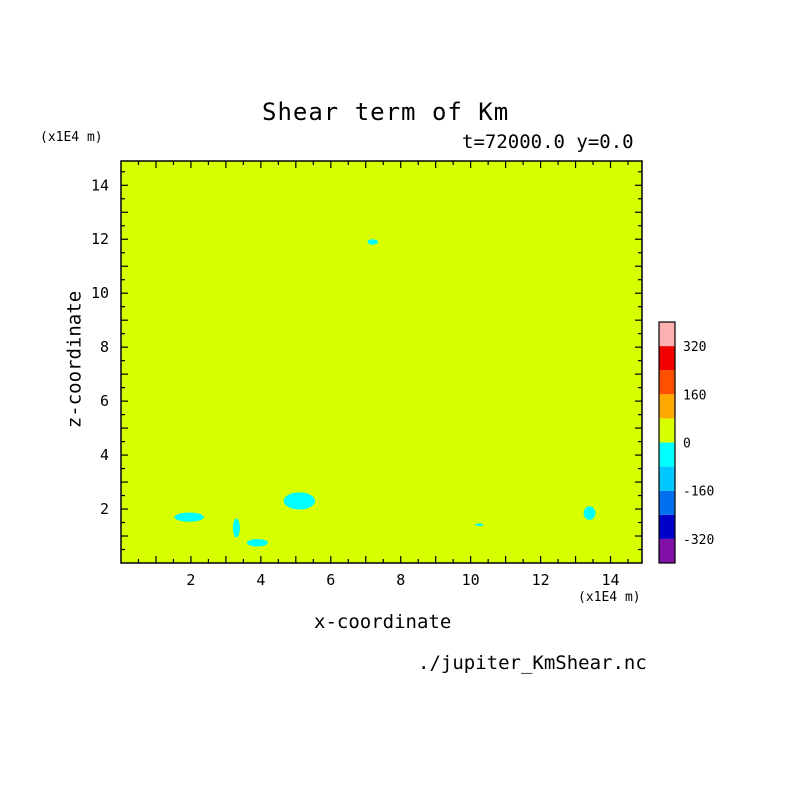 This screenshot has height=804, width=804. I want to click on colorbar-label: 0, so click(687, 444).